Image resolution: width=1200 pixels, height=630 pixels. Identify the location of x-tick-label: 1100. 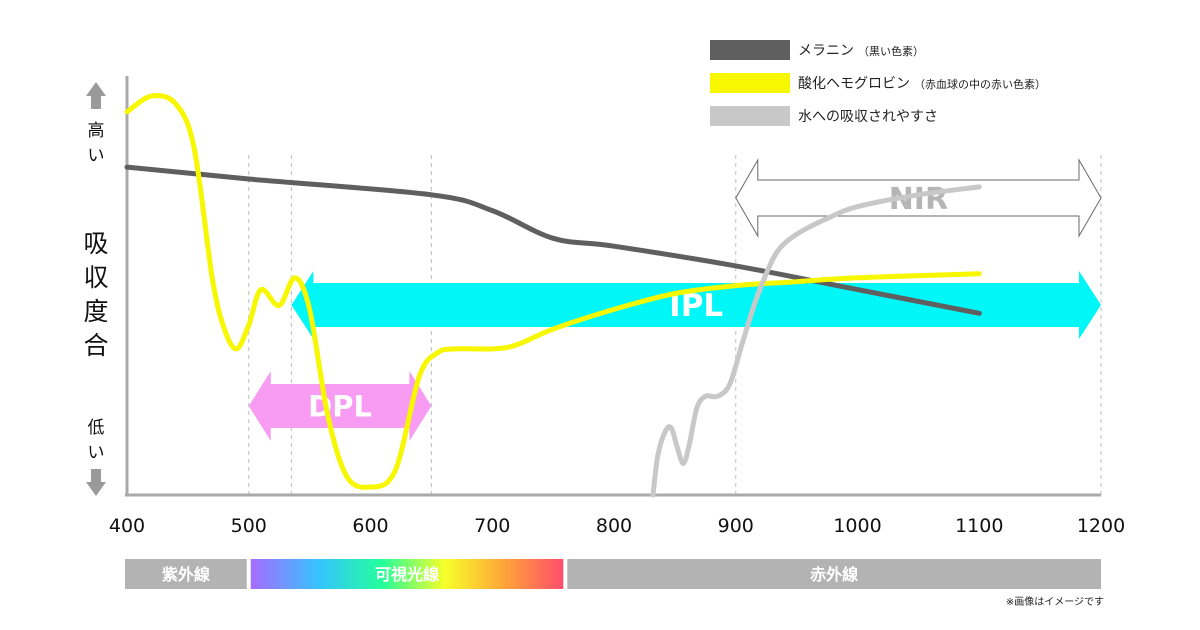
(979, 526).